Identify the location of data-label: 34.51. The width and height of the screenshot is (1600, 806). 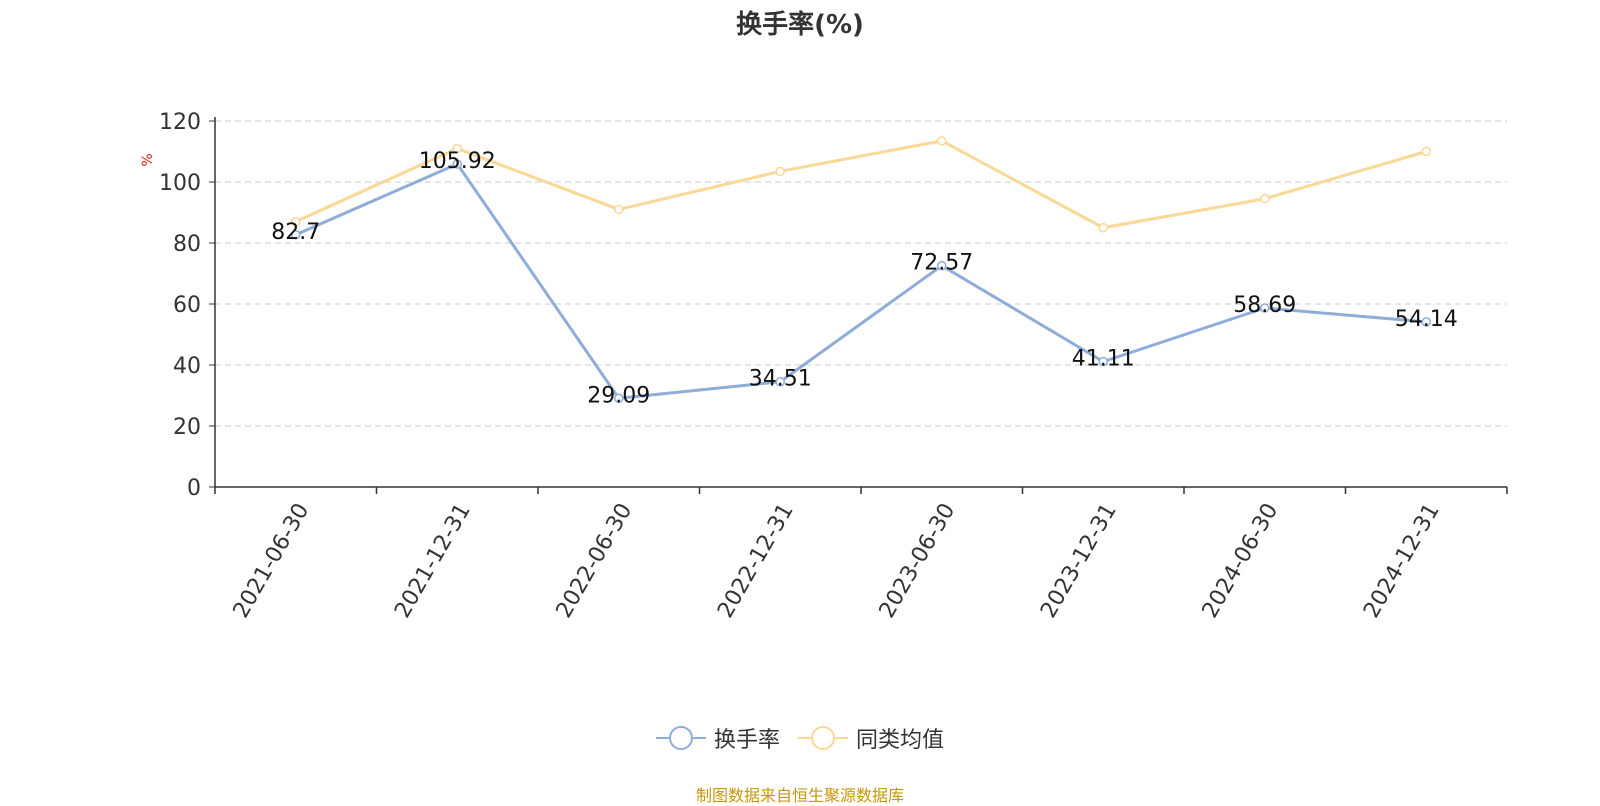
(780, 379).